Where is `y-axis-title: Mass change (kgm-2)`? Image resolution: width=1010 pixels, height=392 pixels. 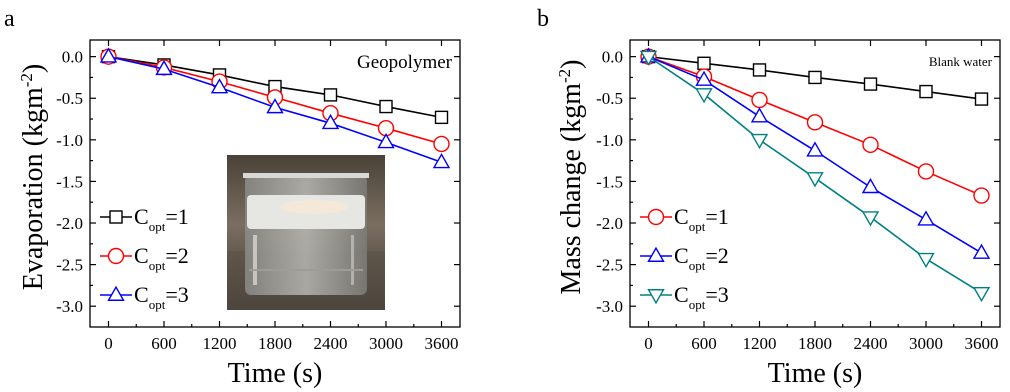
y-axis-title: Mass change (kgm-2) is located at coordinates (571, 176).